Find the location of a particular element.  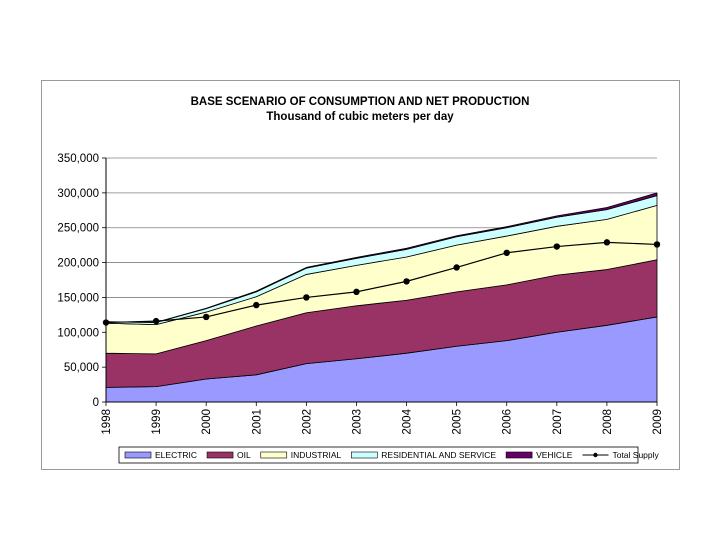

x-tick-label: 2001 is located at coordinates (257, 422).